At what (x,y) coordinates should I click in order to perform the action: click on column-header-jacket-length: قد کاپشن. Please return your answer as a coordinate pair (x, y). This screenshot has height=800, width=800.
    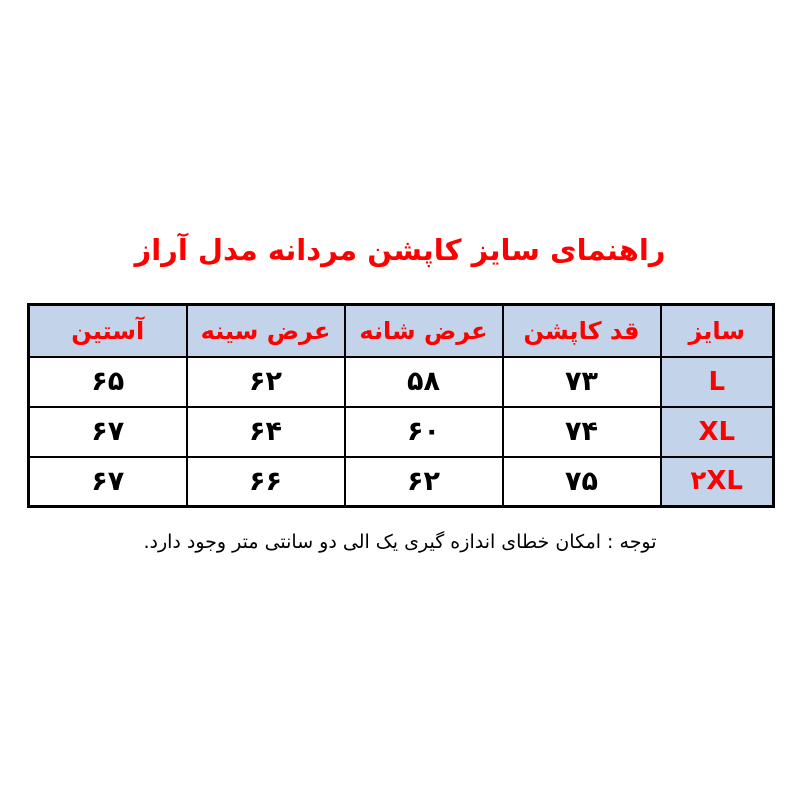
    Looking at the image, I should click on (581, 330).